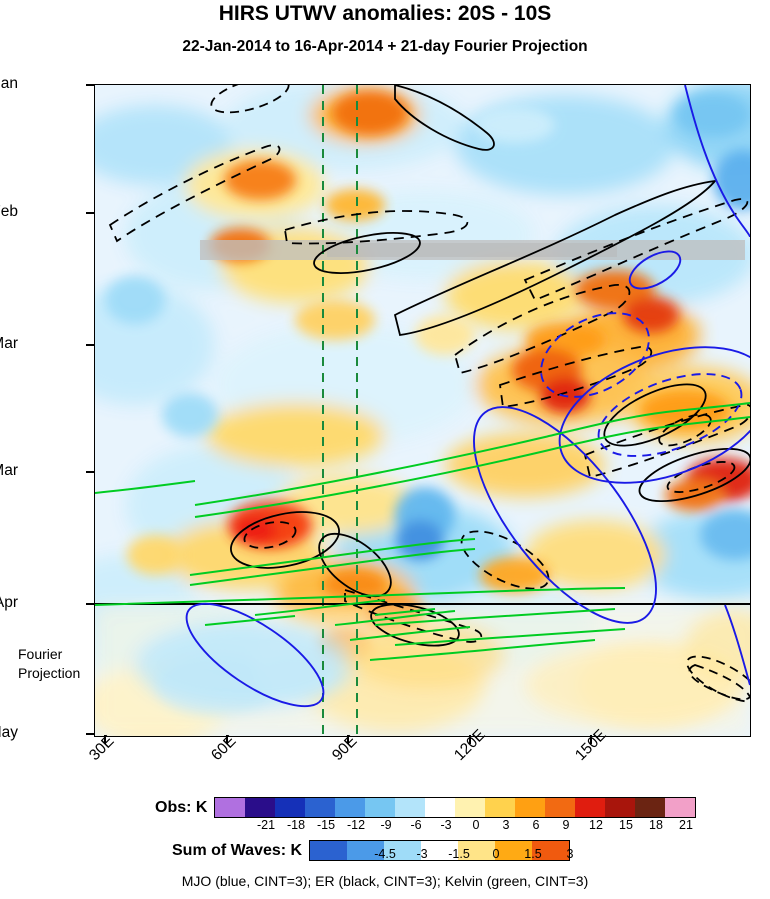  I want to click on y-tick-label: 5-Mar, so click(9, 343).